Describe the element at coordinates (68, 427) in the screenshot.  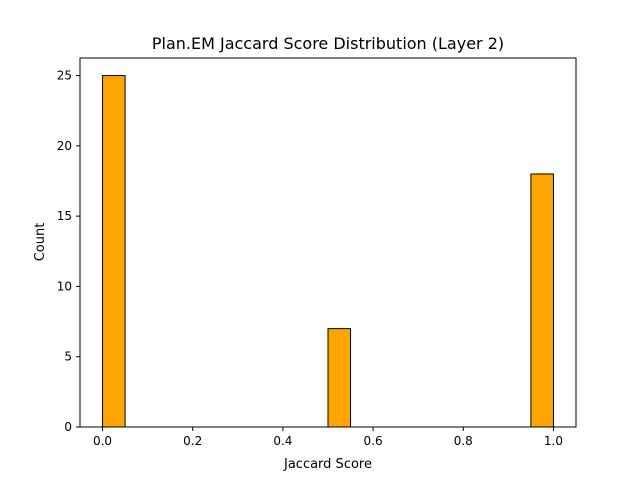
I see `y-tick-label-0: 0` at that location.